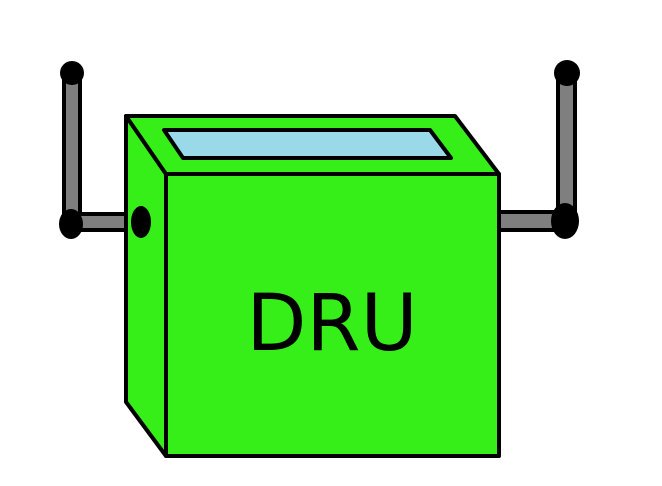  What do you see at coordinates (71, 224) in the screenshot?
I see `left-antenna-joint-knob` at bounding box center [71, 224].